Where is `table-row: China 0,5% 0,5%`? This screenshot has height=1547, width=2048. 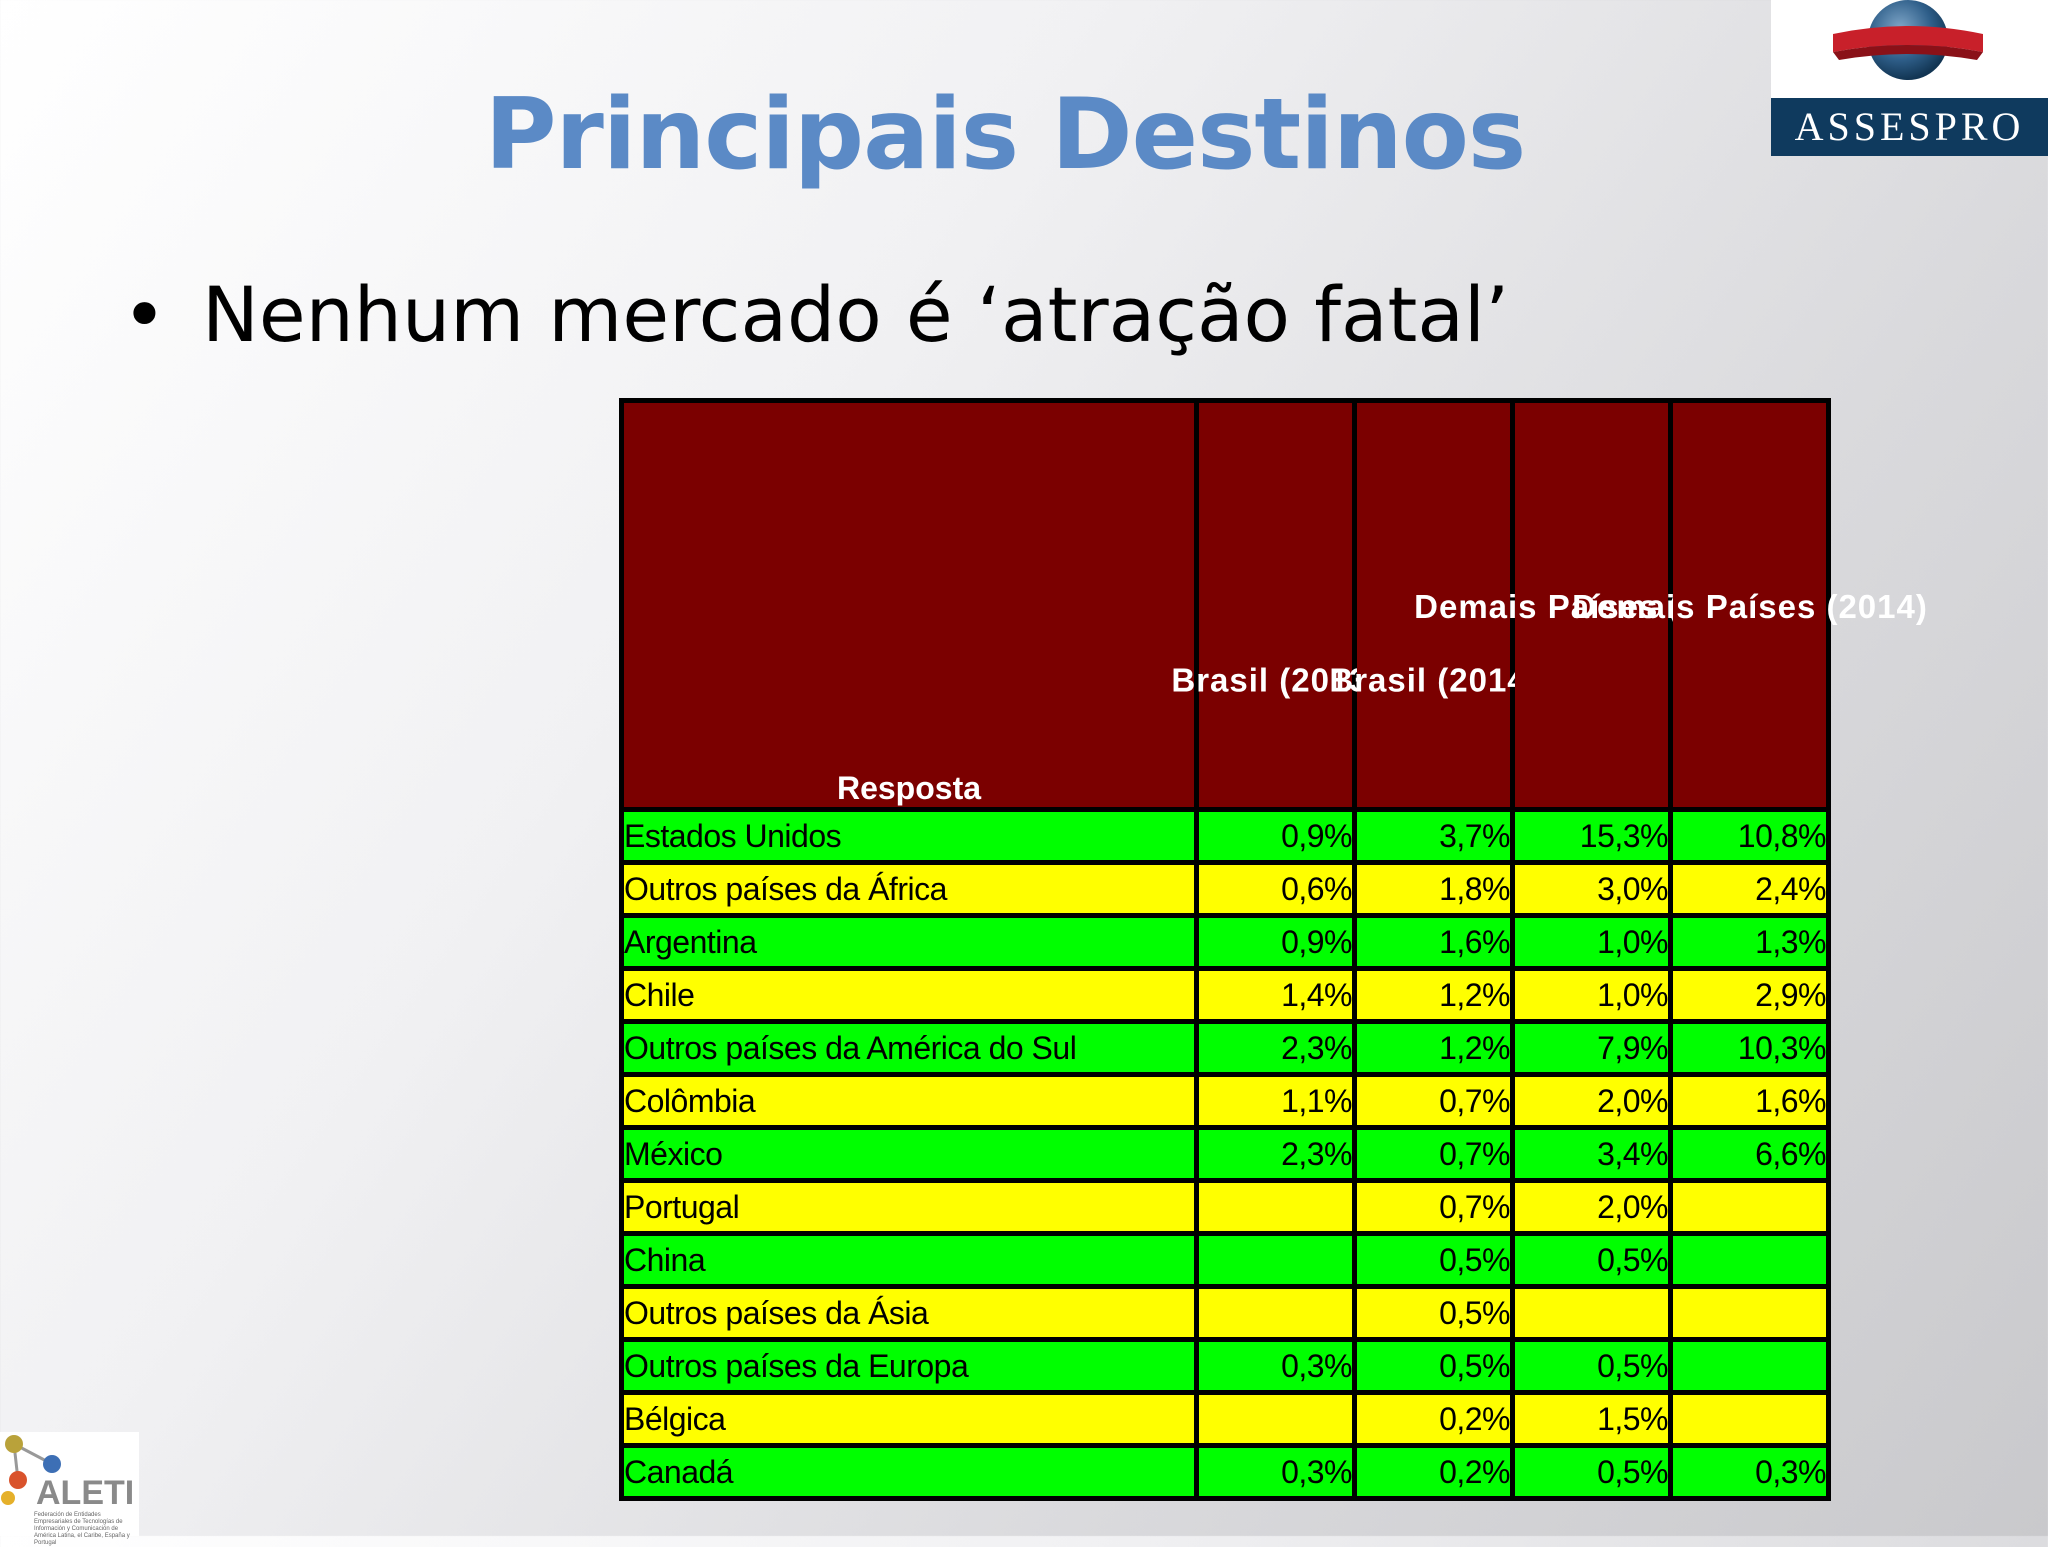 table-row: China 0,5% 0,5% is located at coordinates (1225, 1260).